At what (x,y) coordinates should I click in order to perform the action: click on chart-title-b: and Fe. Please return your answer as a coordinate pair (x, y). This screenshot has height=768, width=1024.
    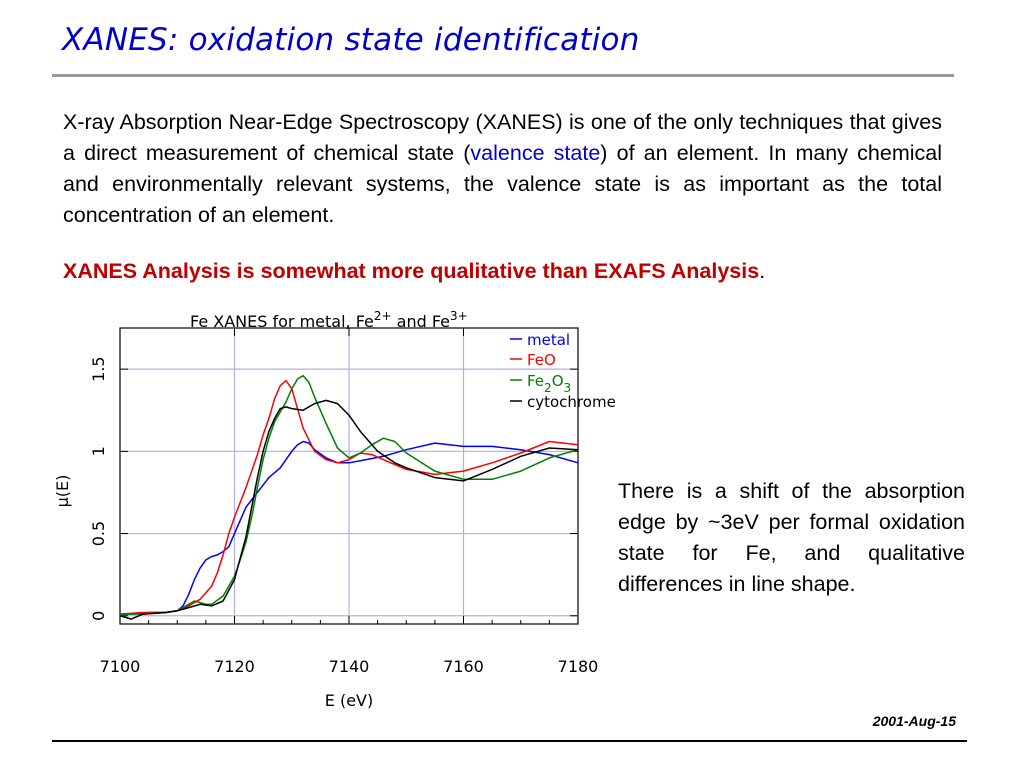
    Looking at the image, I should click on (421, 321).